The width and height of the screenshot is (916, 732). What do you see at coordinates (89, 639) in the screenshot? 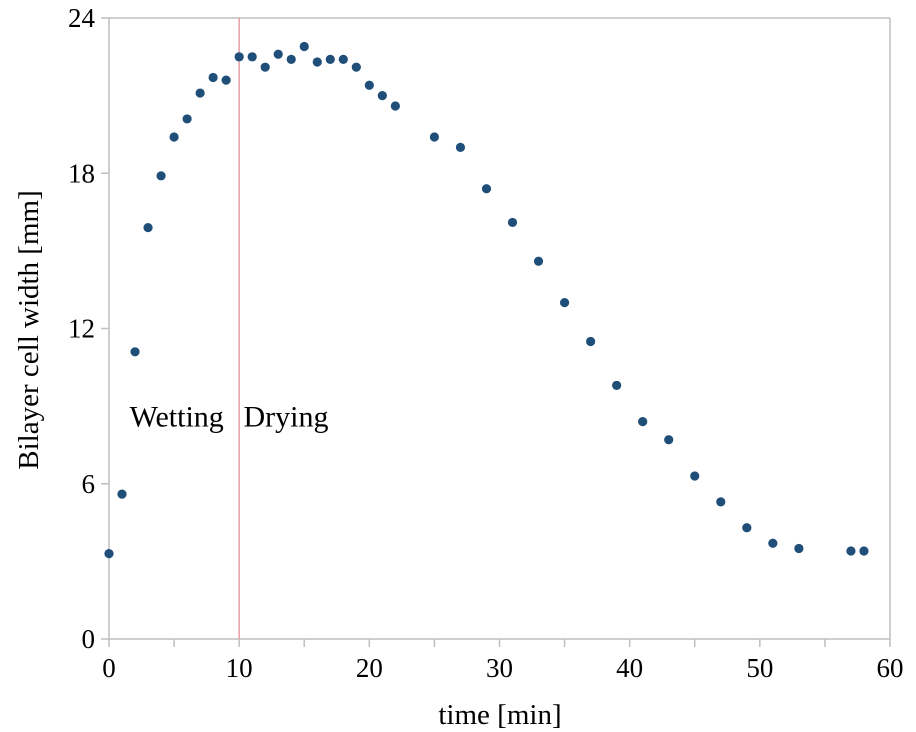
I see `y-tick-label: 0` at bounding box center [89, 639].